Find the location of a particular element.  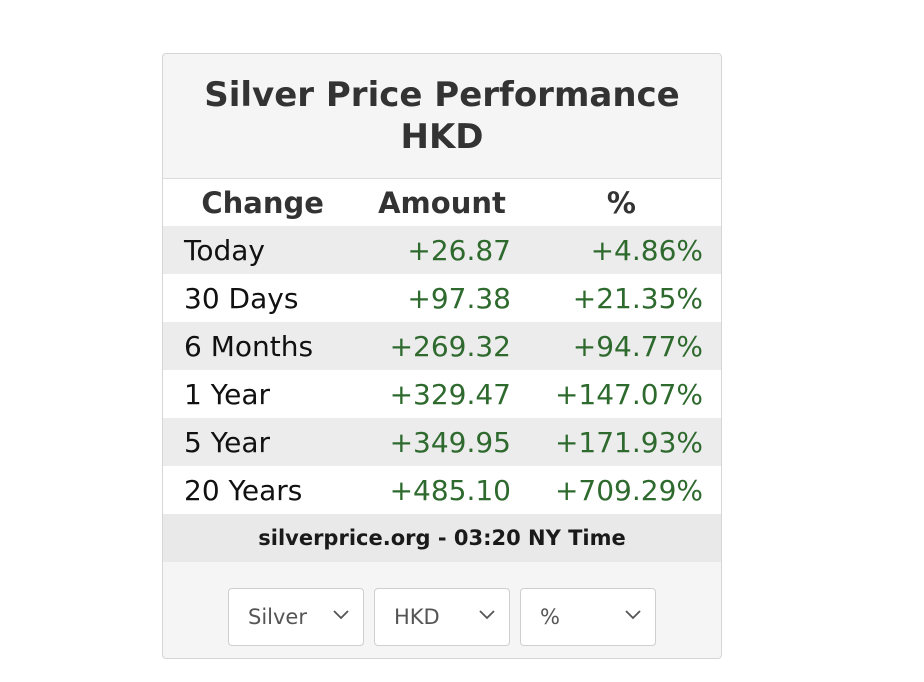

table-row: Today +26.87 +4.86% is located at coordinates (442, 250).